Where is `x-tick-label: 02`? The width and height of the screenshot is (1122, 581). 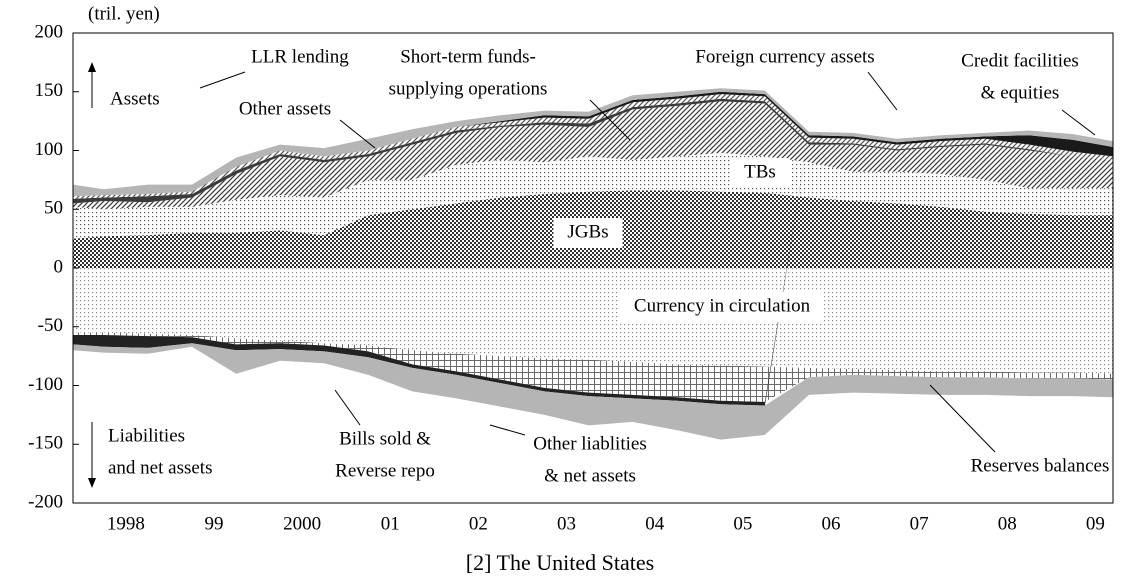
x-tick-label: 02 is located at coordinates (478, 523).